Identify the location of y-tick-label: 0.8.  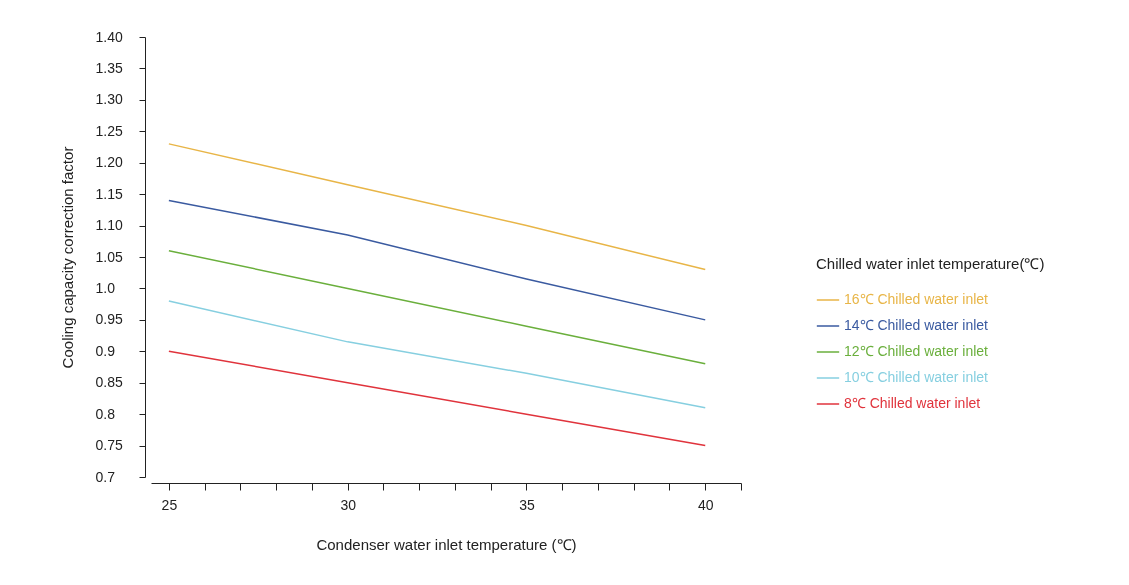
(105, 413).